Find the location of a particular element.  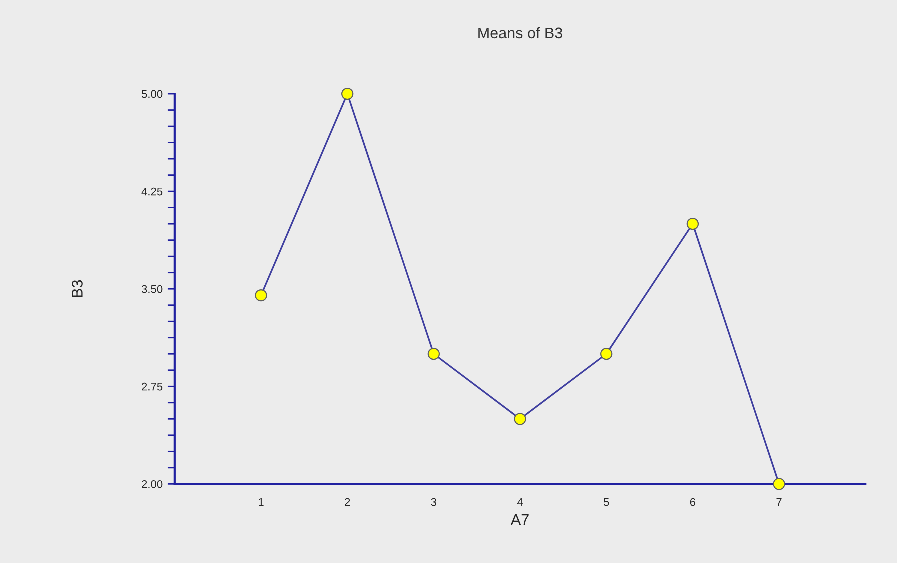

chart-title: Means of B3 is located at coordinates (520, 33).